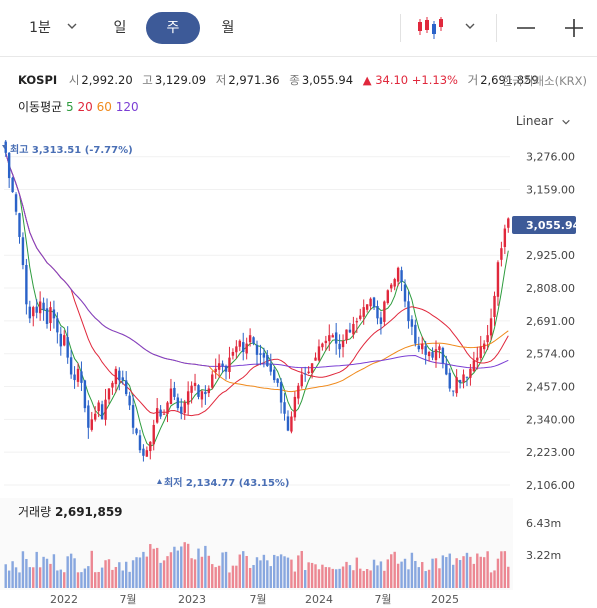 This screenshot has height=608, width=597. What do you see at coordinates (147, 80) in the screenshot?
I see `high-label: 고` at bounding box center [147, 80].